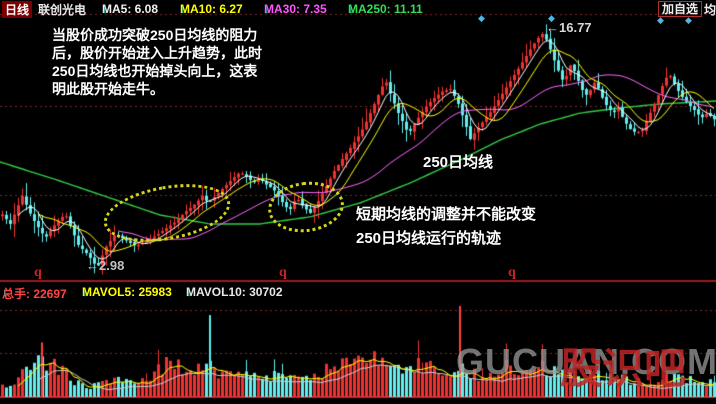  What do you see at coordinates (429, 238) in the screenshot?
I see `annotation-line: 250日均线运行的轨迹` at bounding box center [429, 238].